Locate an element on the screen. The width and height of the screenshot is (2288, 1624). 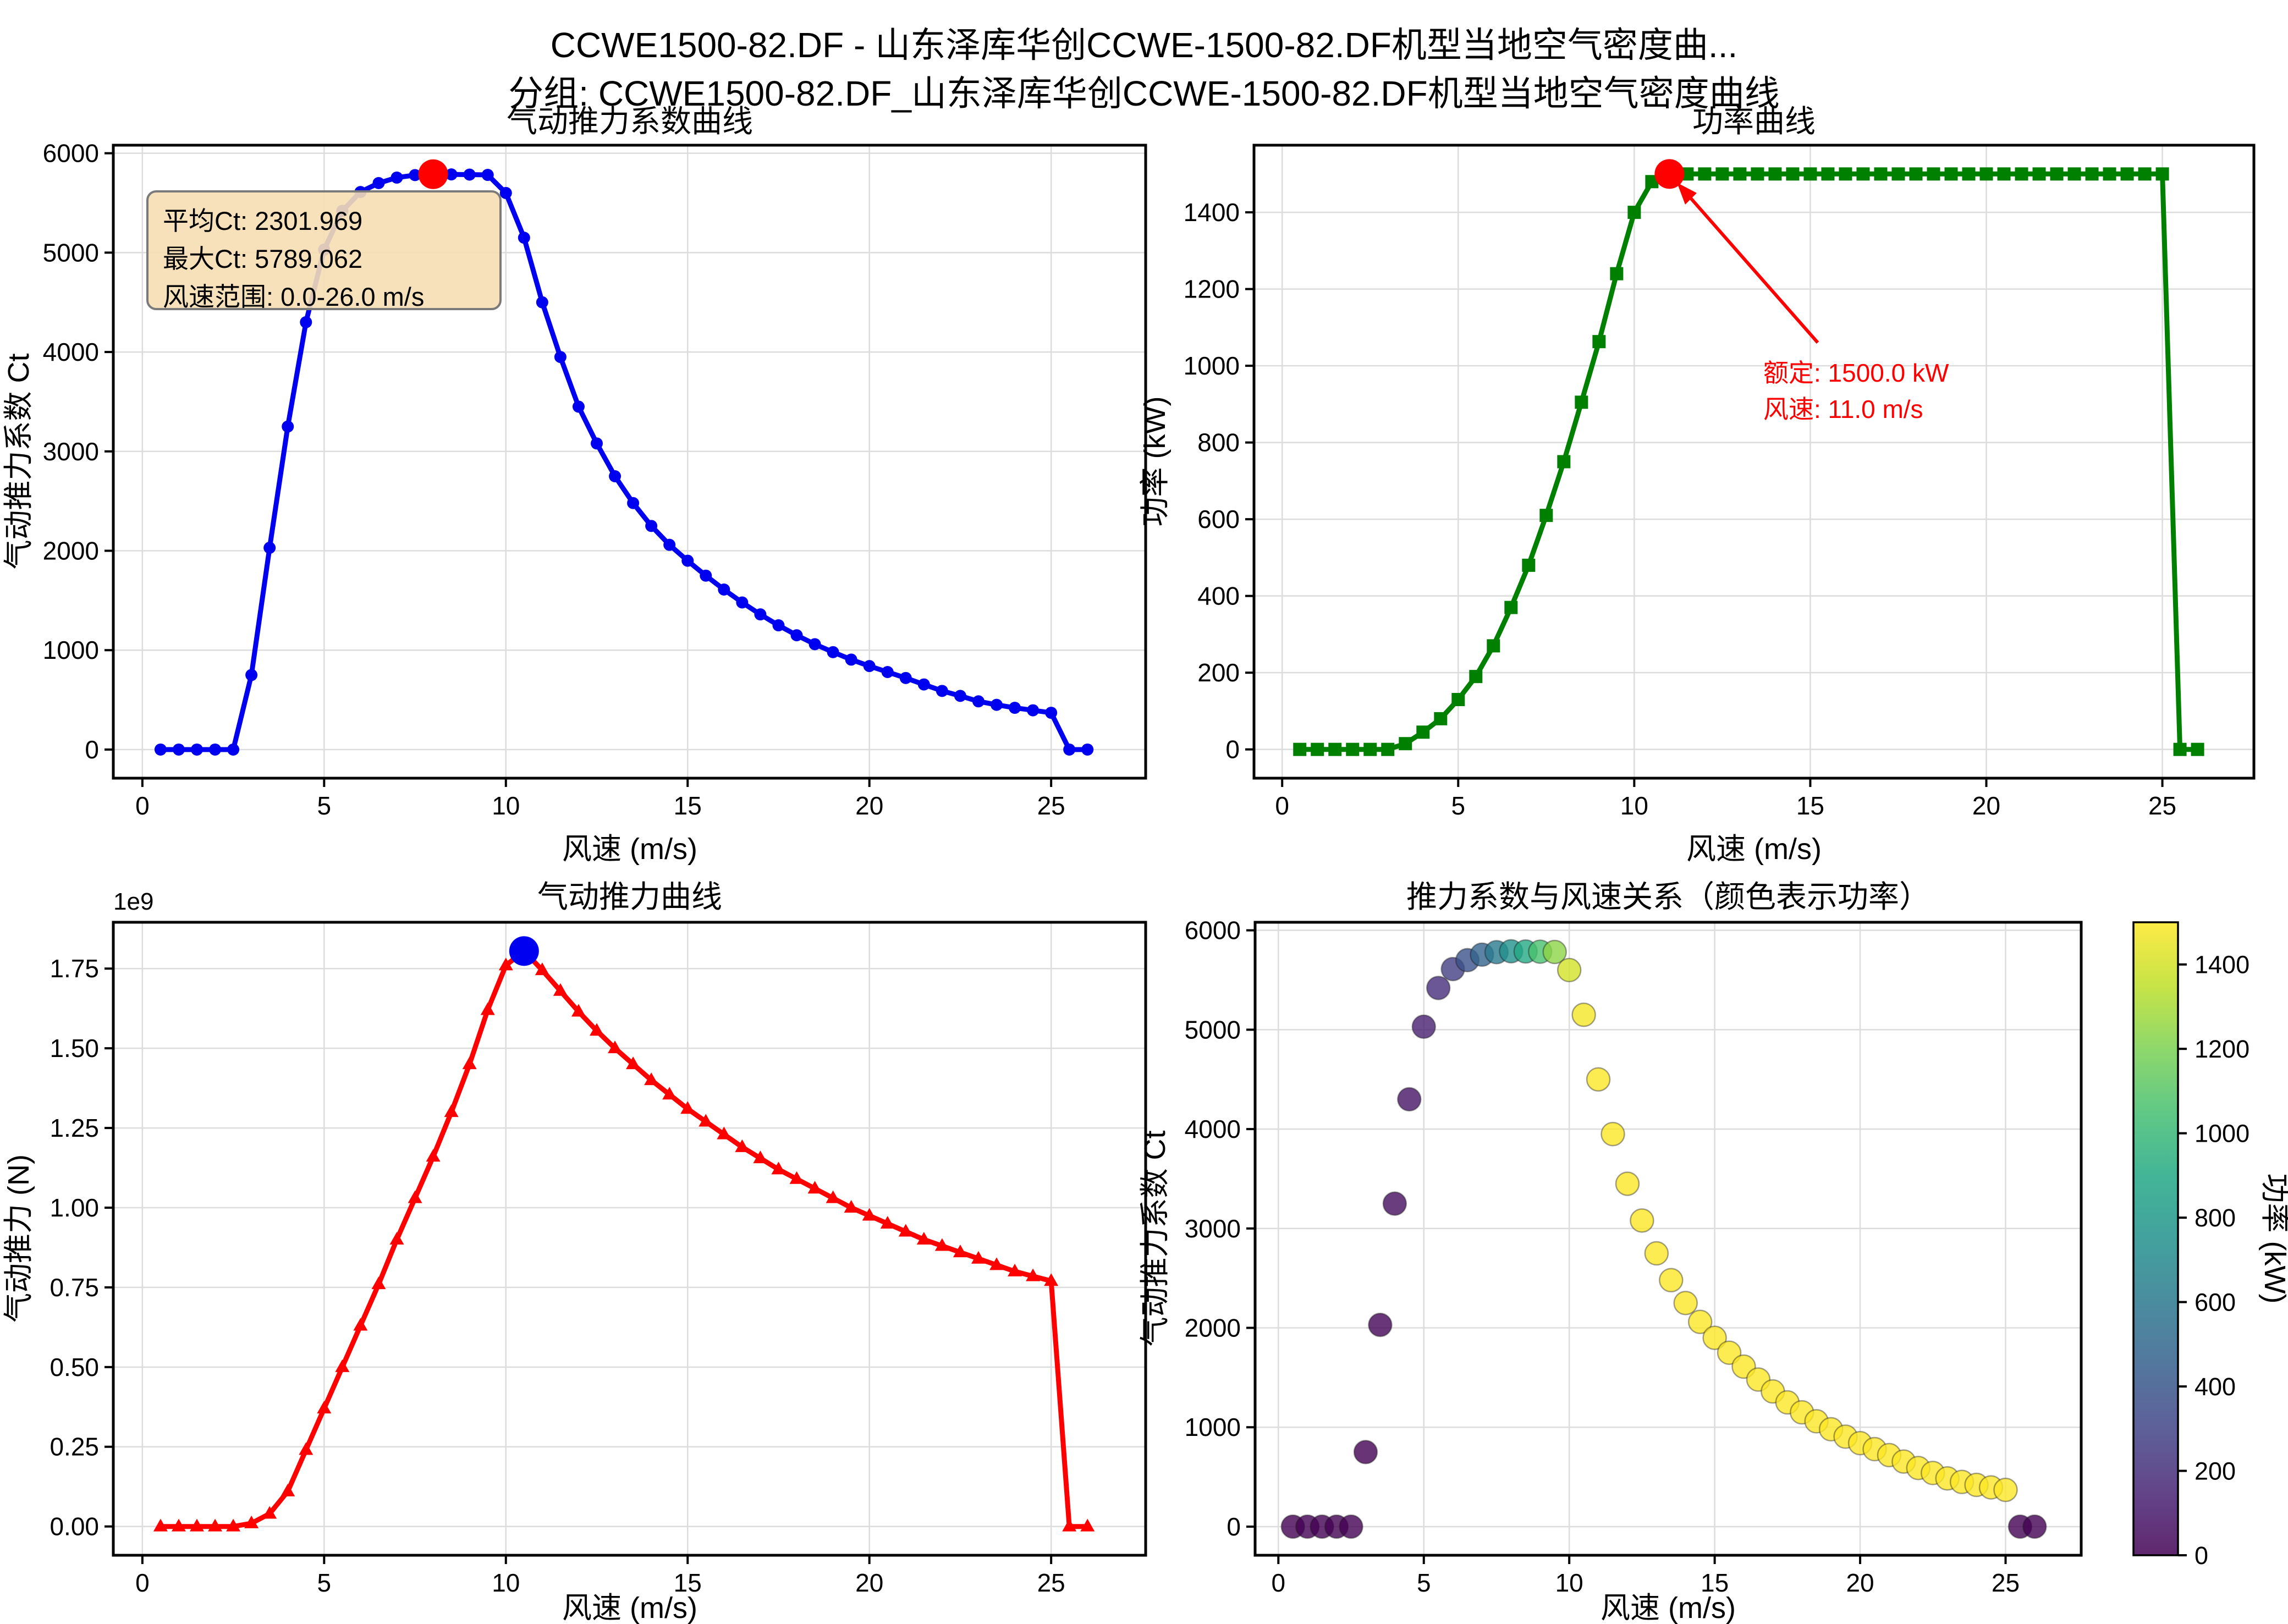
ct-stats-mean: 平均Ct: 2301.969 is located at coordinates (262, 220).